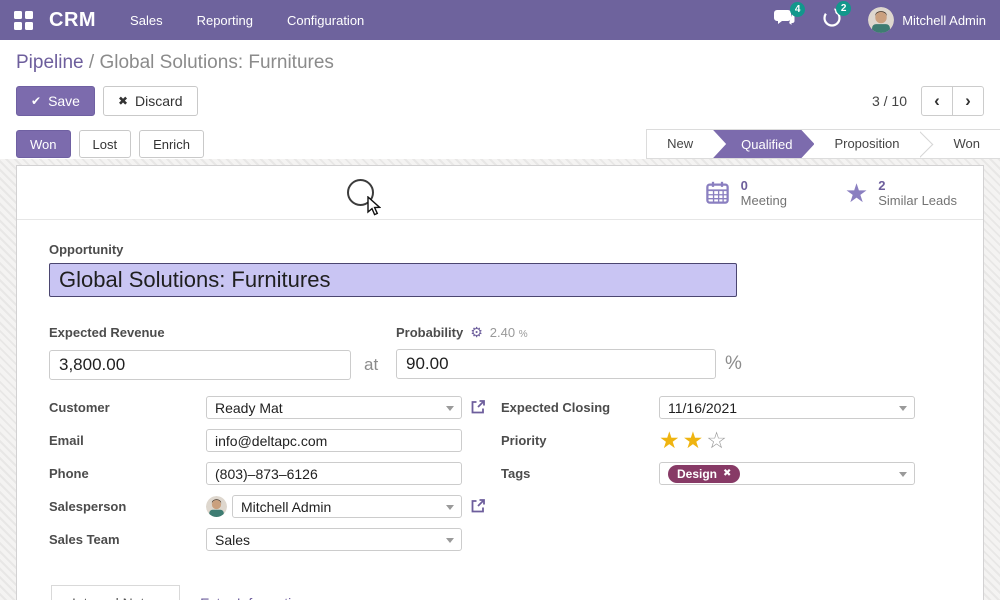 This screenshot has height=600, width=1000. Describe the element at coordinates (556, 407) in the screenshot. I see `expected-closing-label: Expected Closing` at that location.